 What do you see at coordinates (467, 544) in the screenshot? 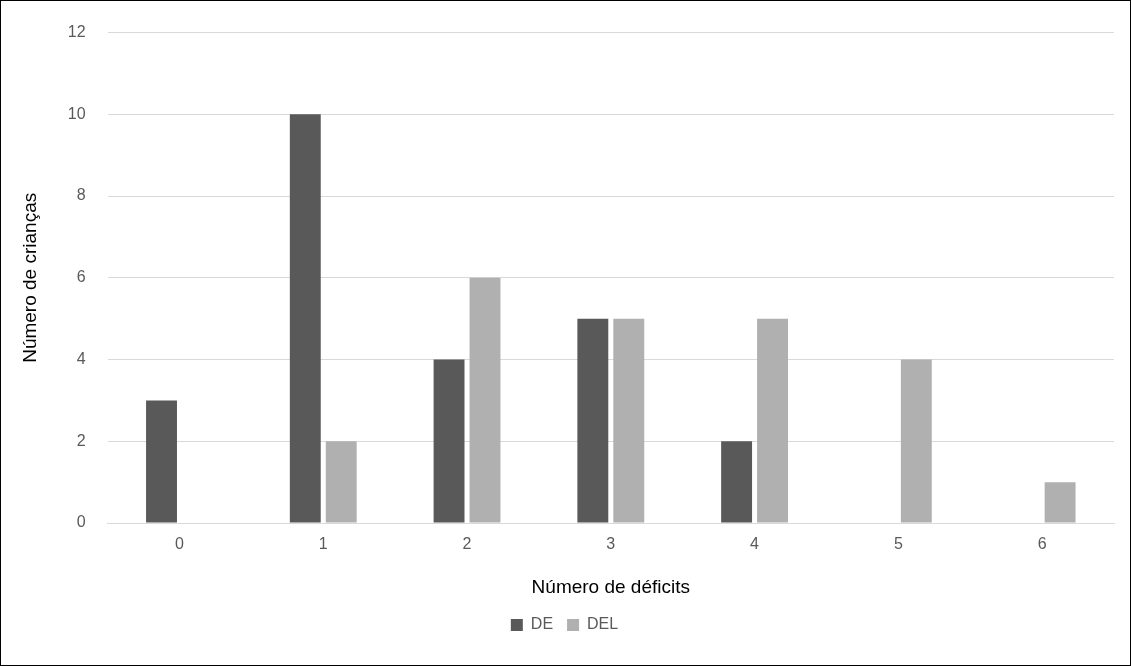
I see `x-tick-label: 2` at bounding box center [467, 544].